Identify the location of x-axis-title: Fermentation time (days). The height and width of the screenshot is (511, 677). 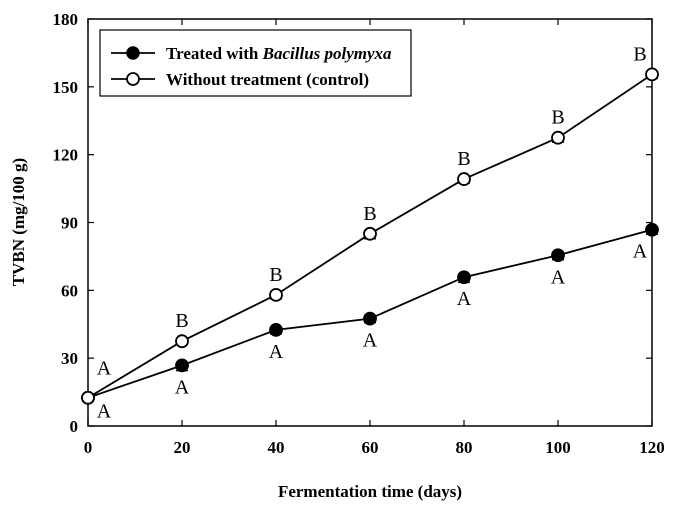
(370, 491).